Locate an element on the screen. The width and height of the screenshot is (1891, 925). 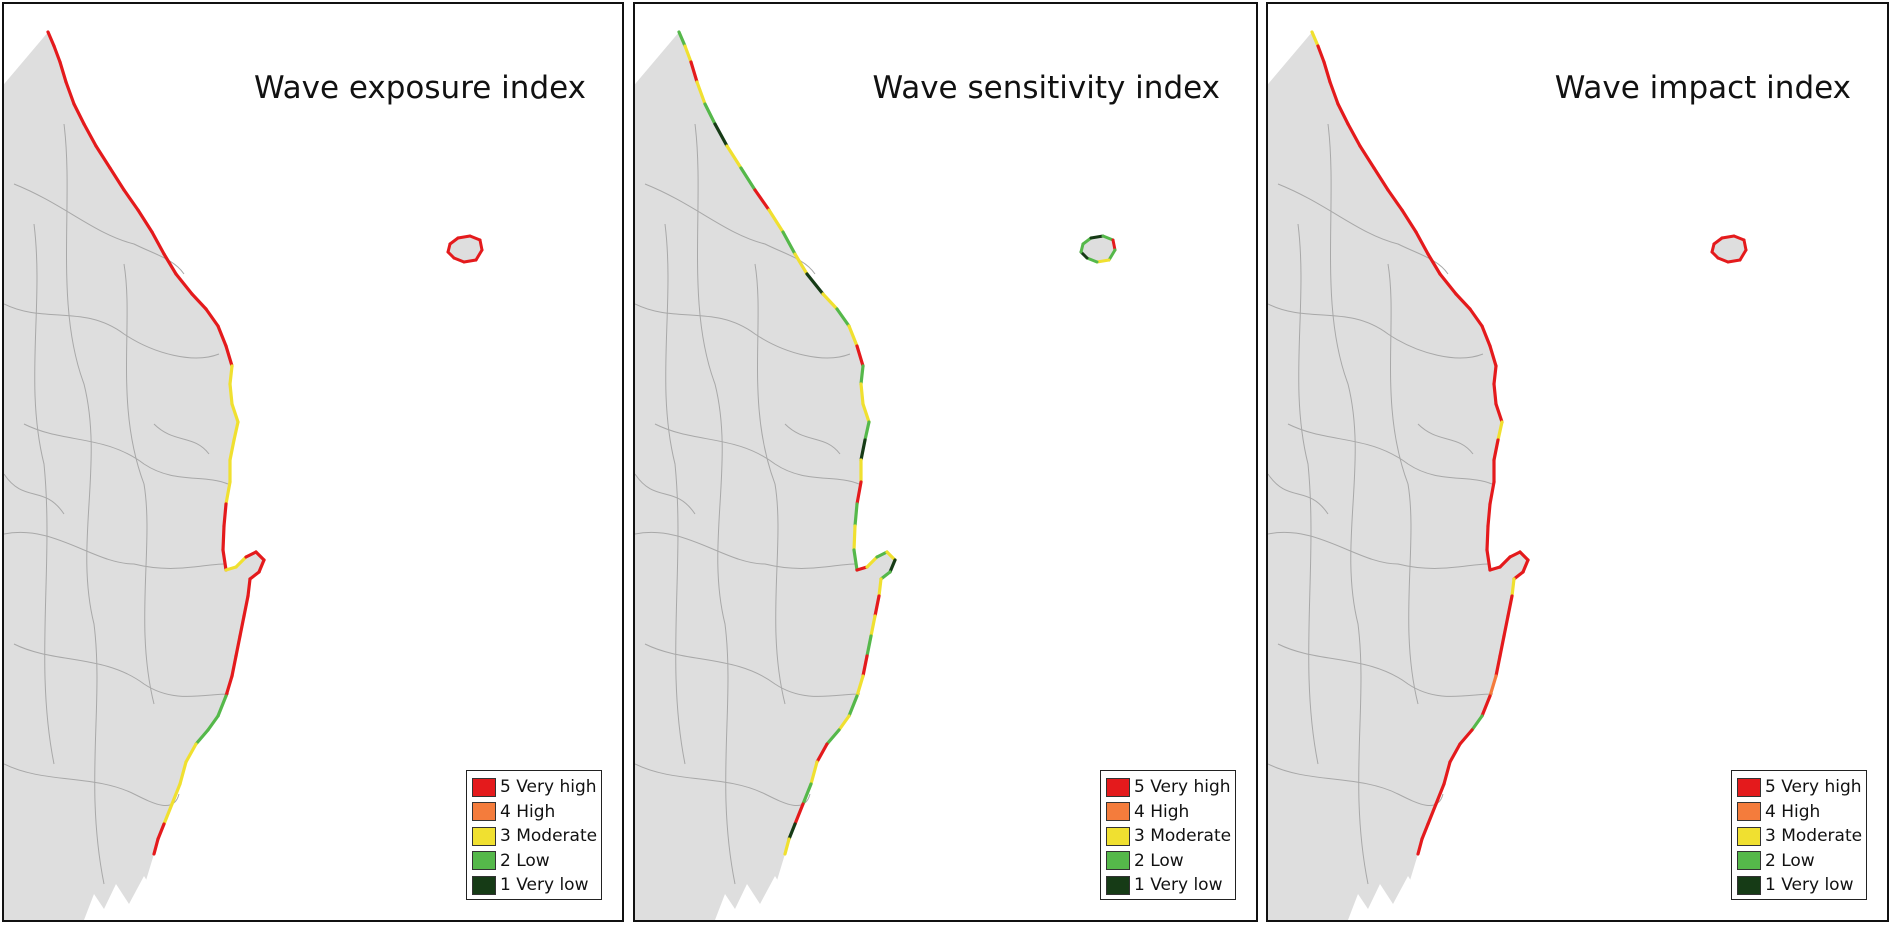
panel-title: Wave exposure index is located at coordinates (419, 88).